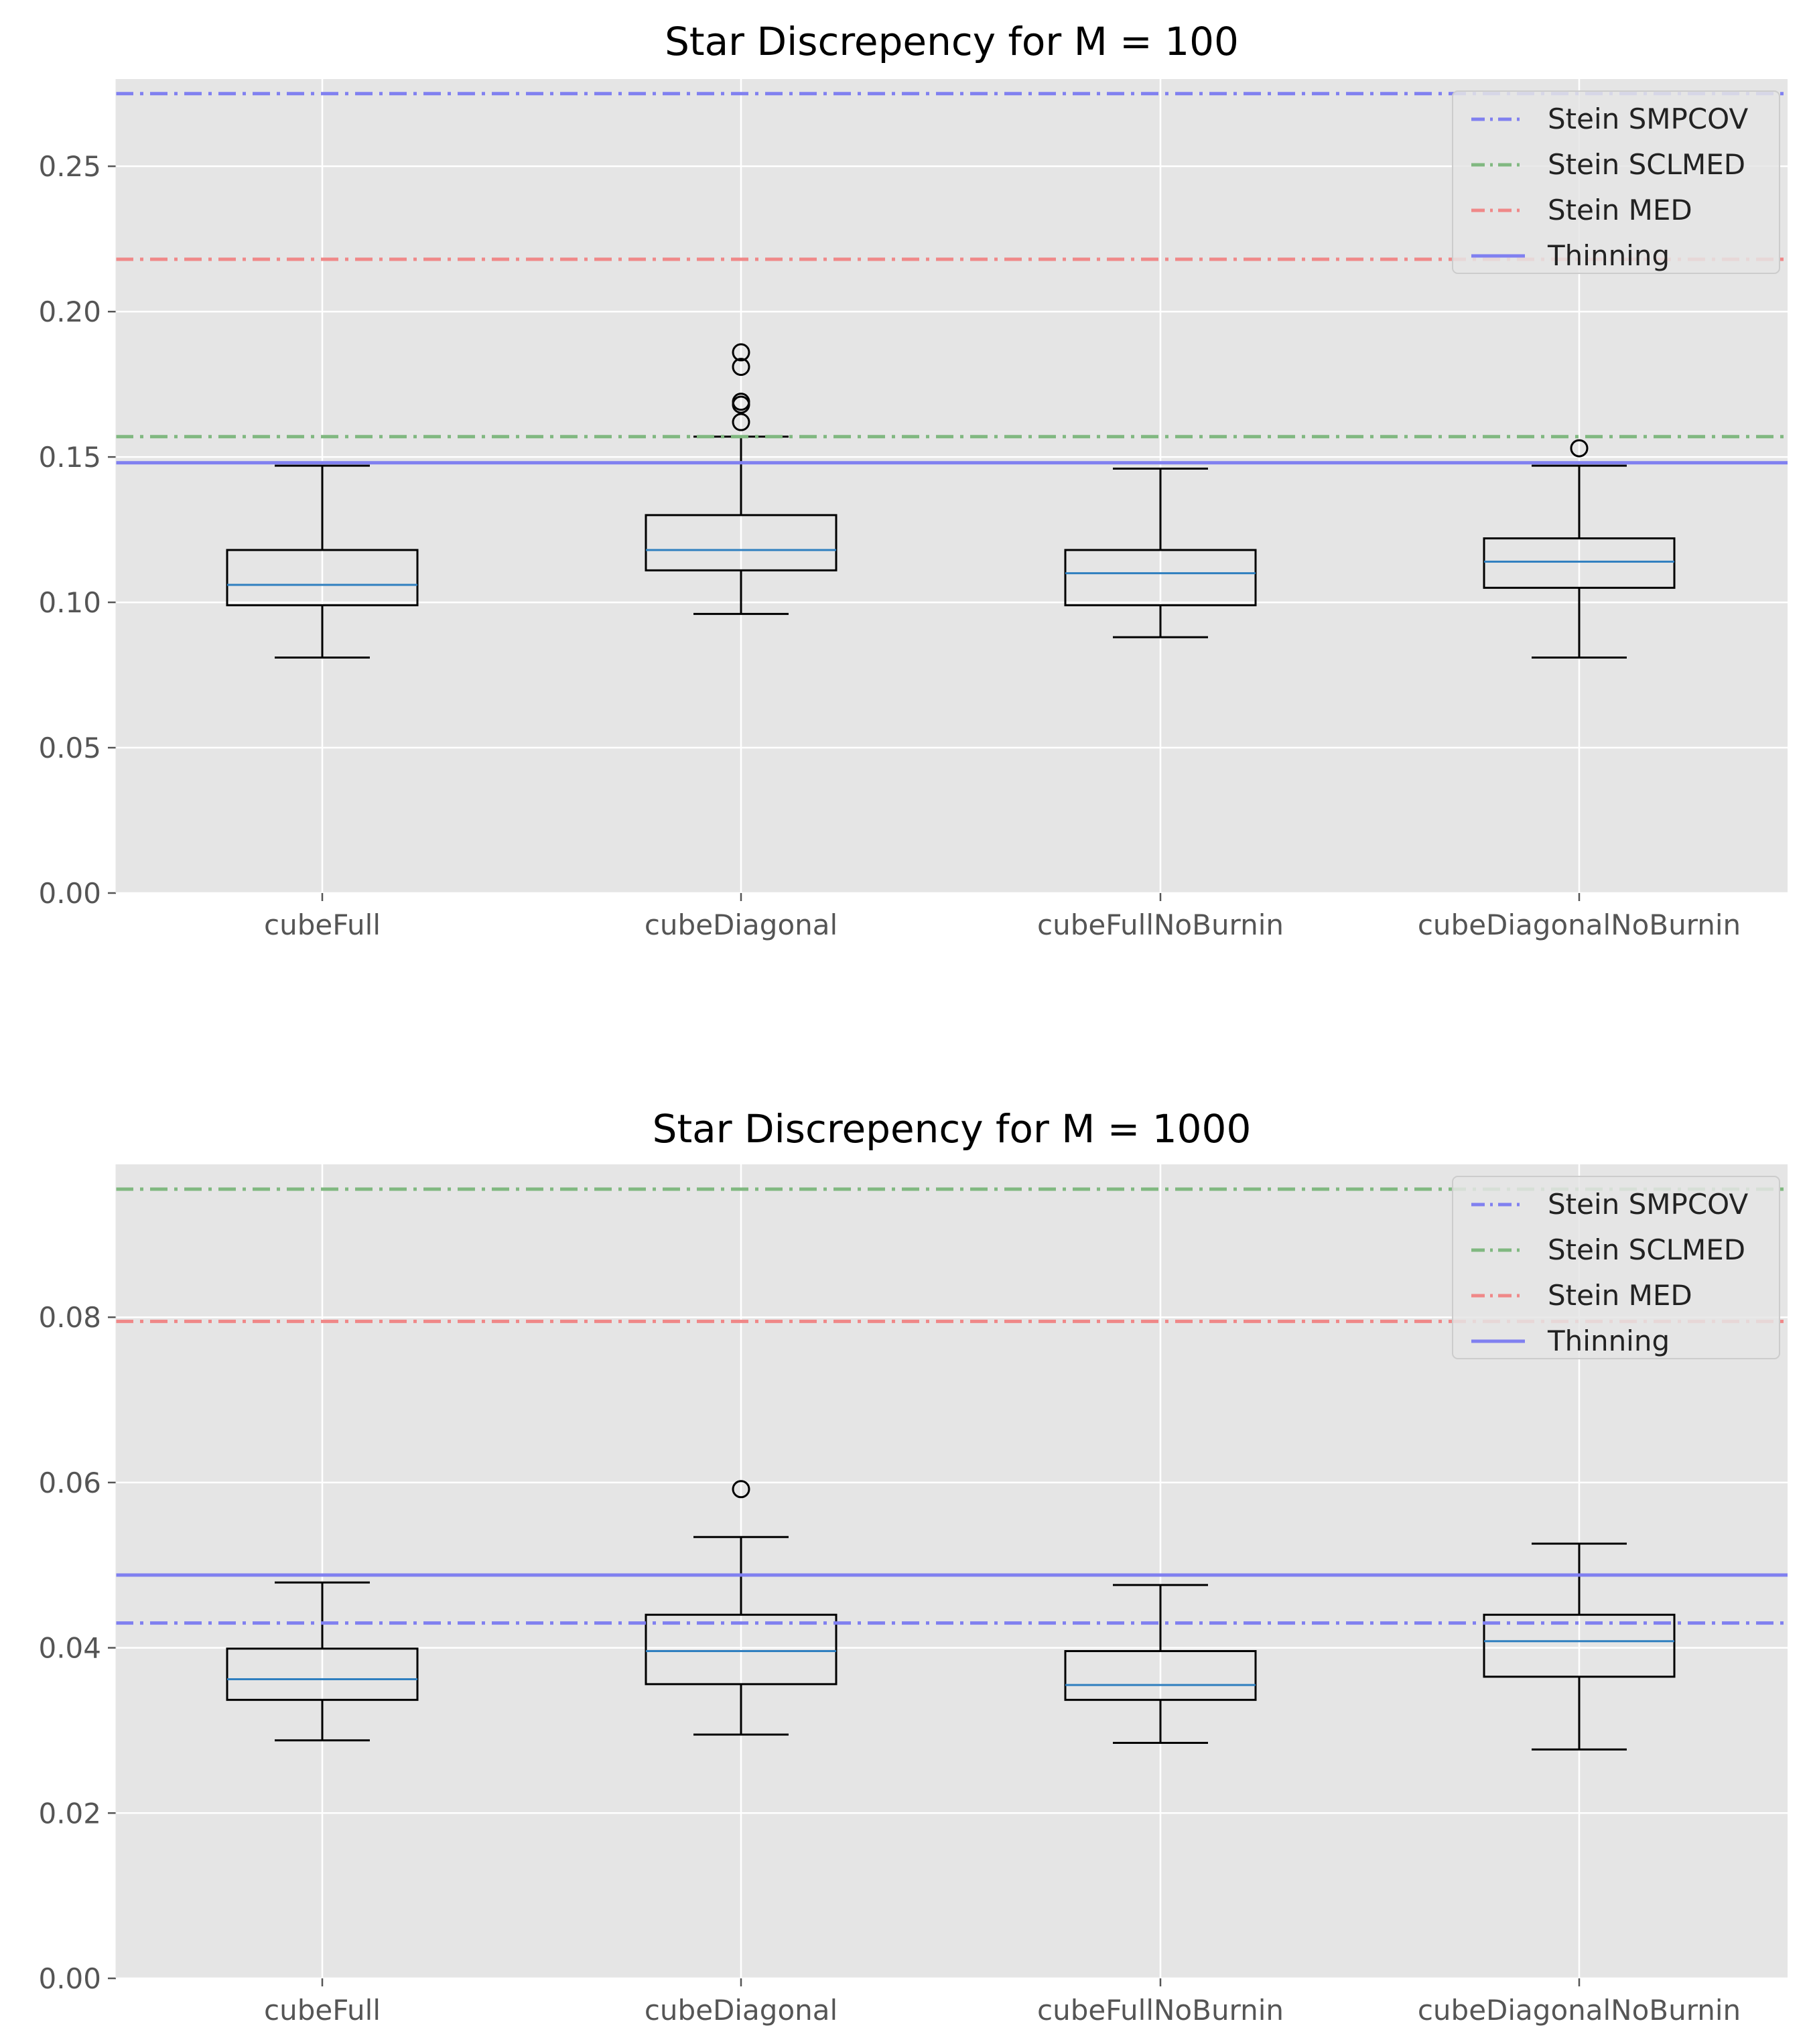 The height and width of the screenshot is (2044, 1809). Describe the element at coordinates (69, 602) in the screenshot. I see `y-tick-label: 0.10` at that location.